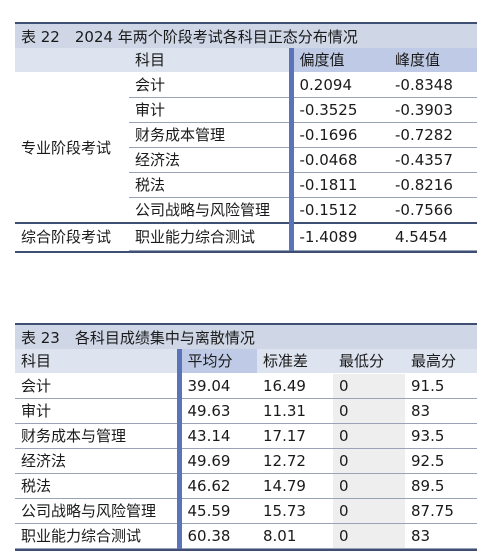 The height and width of the screenshot is (551, 492). I want to click on table-22-bottom-rule, so click(246, 251).